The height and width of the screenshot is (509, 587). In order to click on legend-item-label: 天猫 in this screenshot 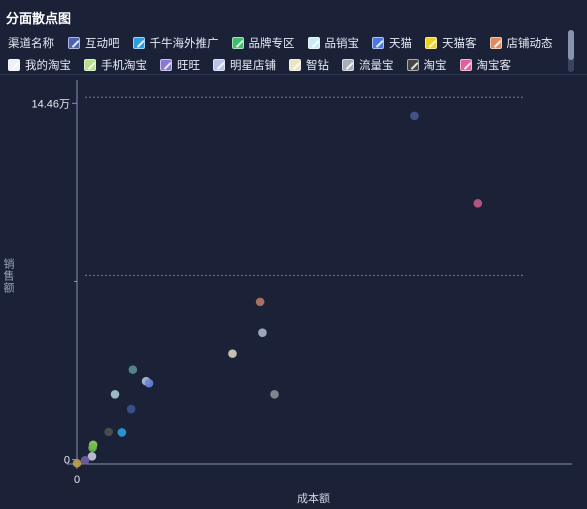, I will do `click(400, 44)`.